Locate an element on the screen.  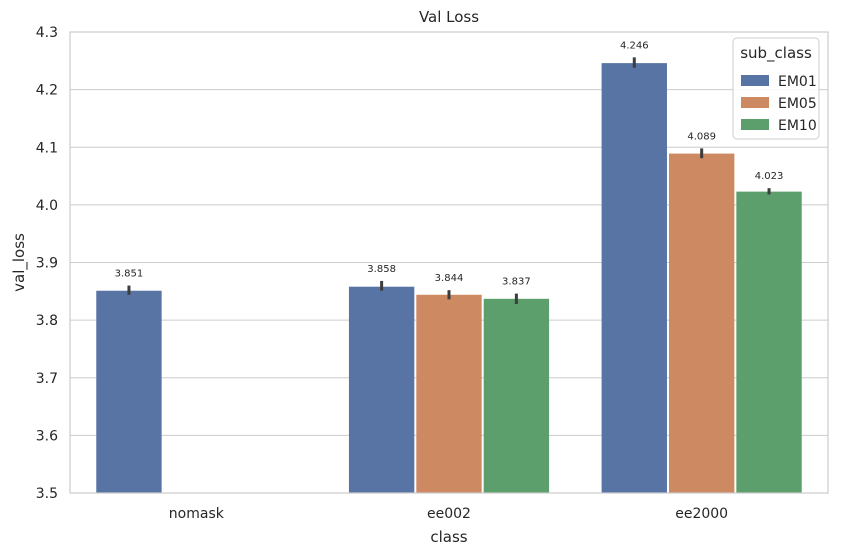
y-tick-label: 3.7 is located at coordinates (47, 379).